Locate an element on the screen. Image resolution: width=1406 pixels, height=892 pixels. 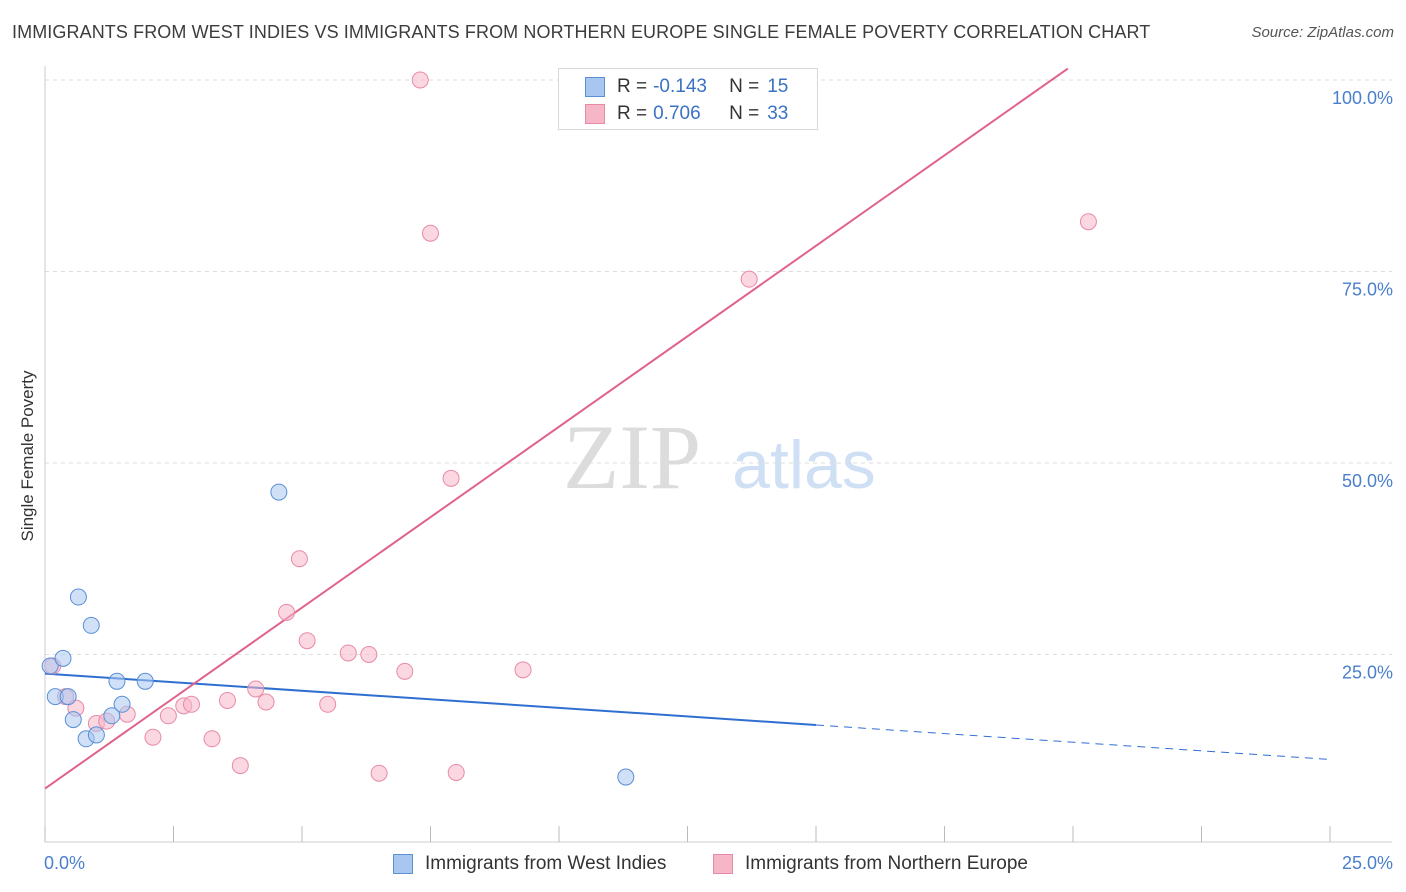
legend-n-value: 15 is located at coordinates (778, 86).